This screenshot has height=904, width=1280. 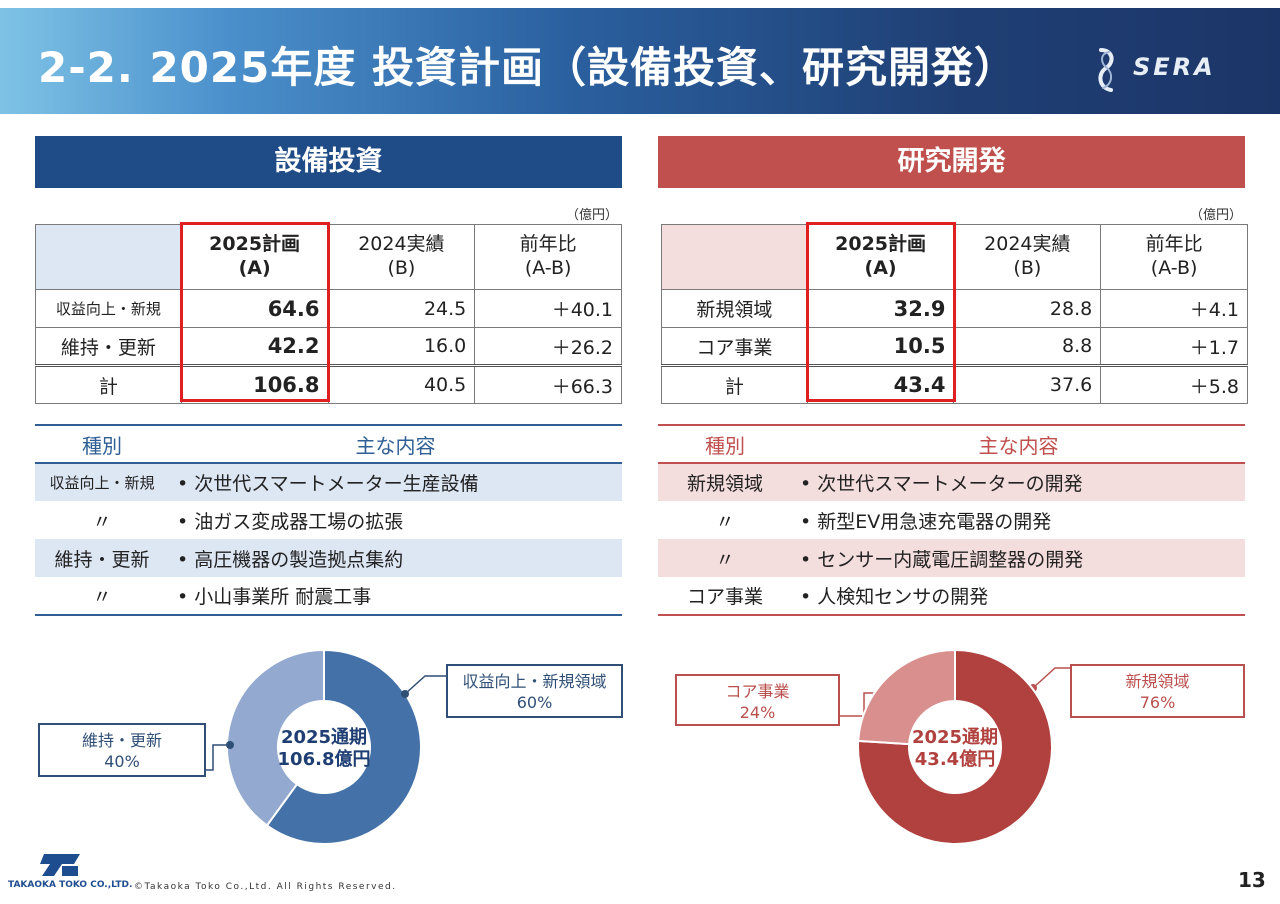 What do you see at coordinates (1157, 702) in the screenshot?
I see `callout-pct: 76%` at bounding box center [1157, 702].